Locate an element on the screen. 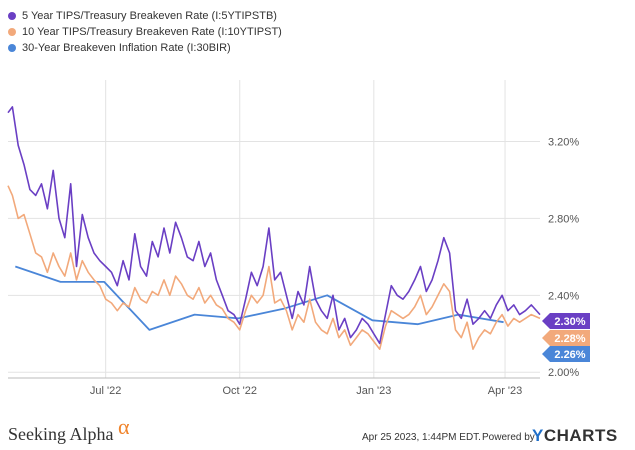 The height and width of the screenshot is (450, 635). ycharts-wordmark: CHARTS is located at coordinates (580, 435).